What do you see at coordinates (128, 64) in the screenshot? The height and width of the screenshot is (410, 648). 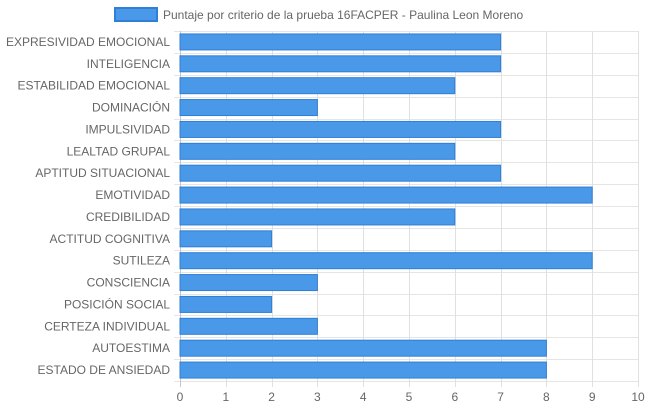 I see `y-tick-label: INTELIGENCIA` at bounding box center [128, 64].